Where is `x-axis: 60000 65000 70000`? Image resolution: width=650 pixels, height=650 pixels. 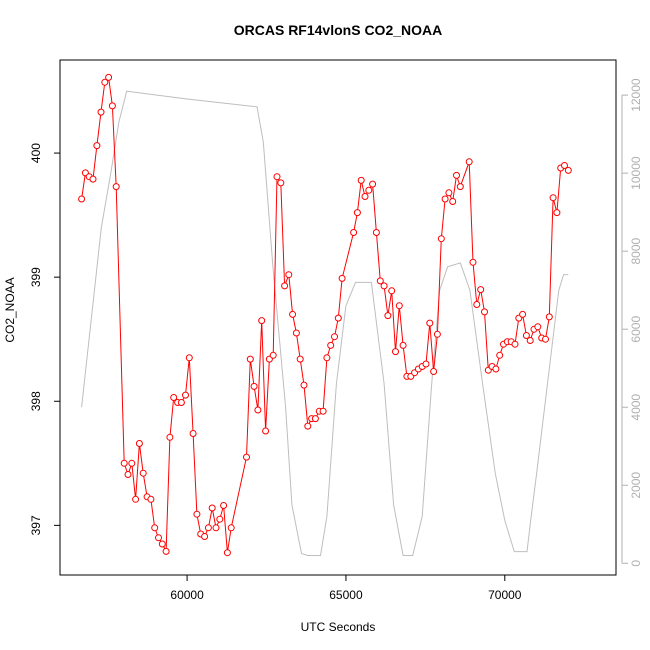
x-axis: 60000 65000 70000 is located at coordinates (346, 588).